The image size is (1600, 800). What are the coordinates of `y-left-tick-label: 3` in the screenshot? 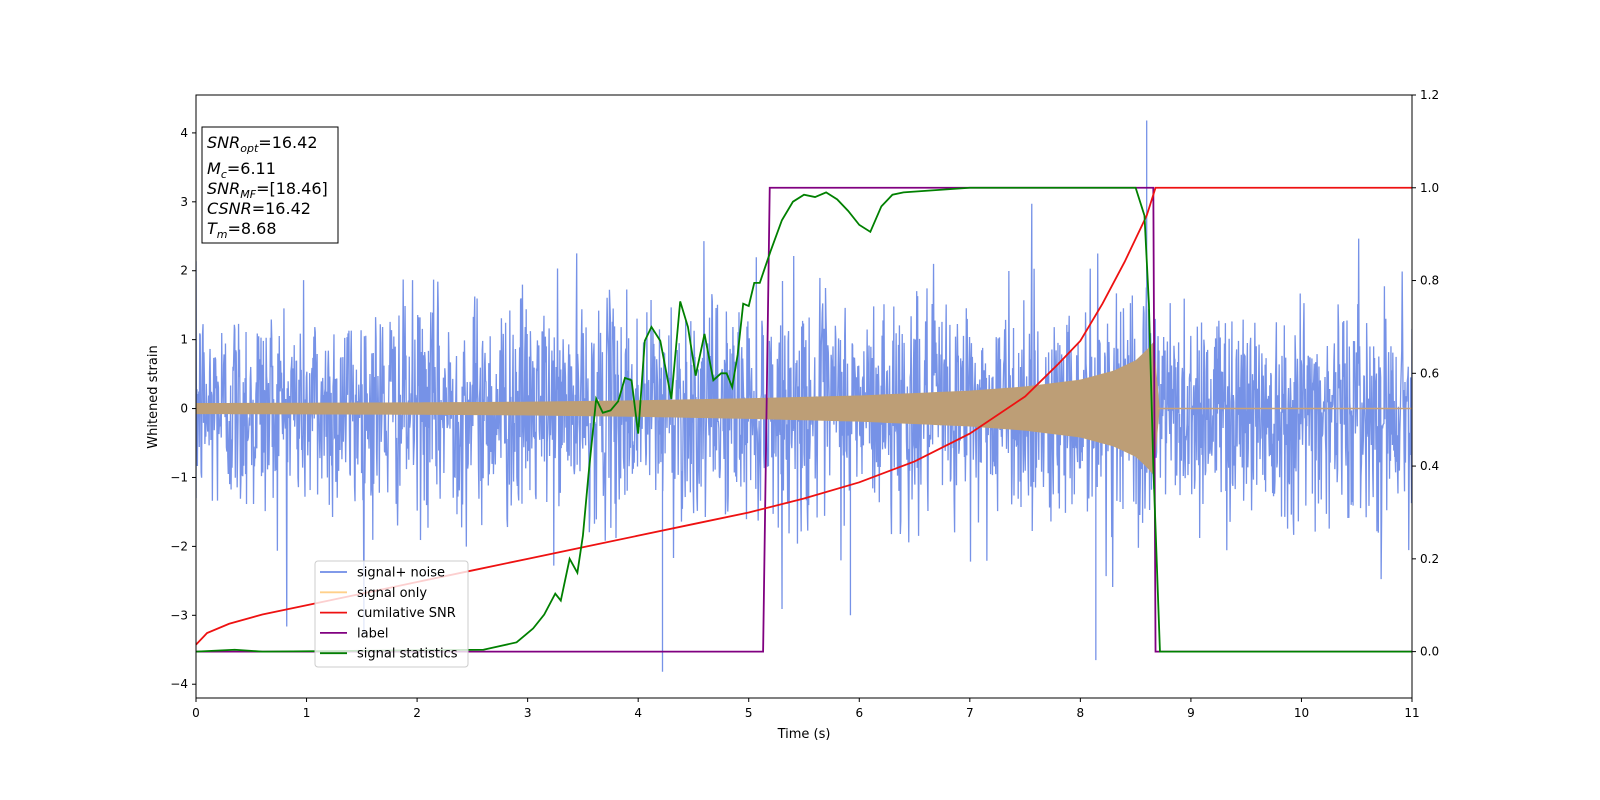 It's located at (184, 202).